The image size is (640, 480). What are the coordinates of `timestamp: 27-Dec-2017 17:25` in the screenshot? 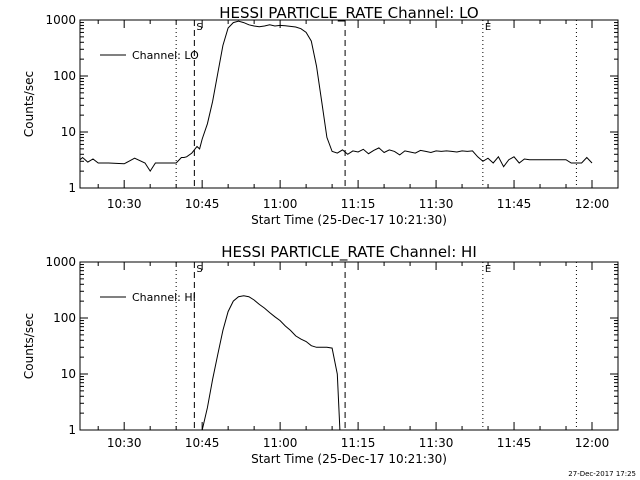 It's located at (602, 474).